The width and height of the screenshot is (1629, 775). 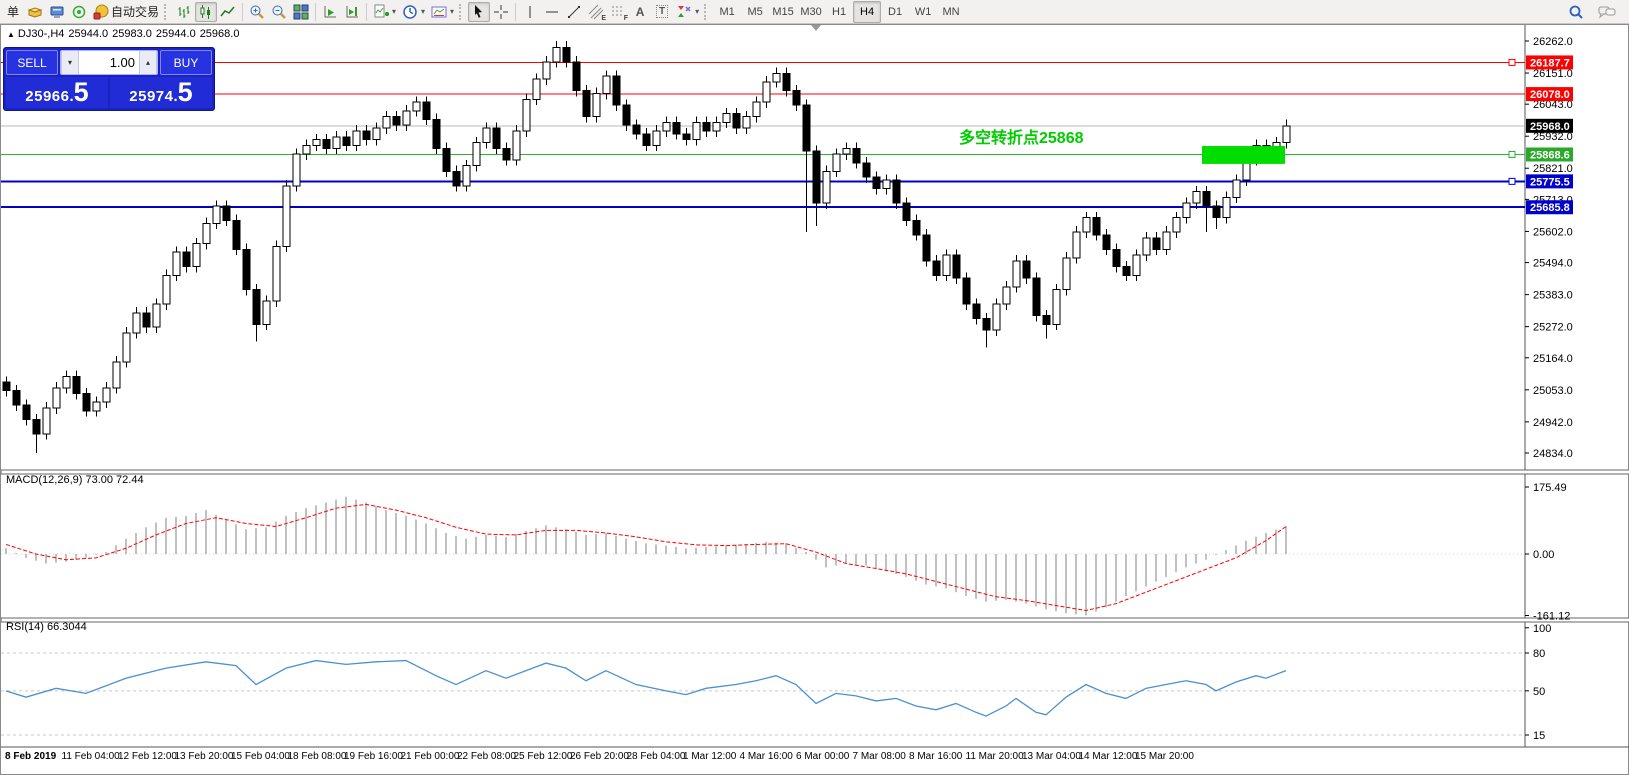 What do you see at coordinates (279, 12) in the screenshot?
I see `zoom-out-button` at bounding box center [279, 12].